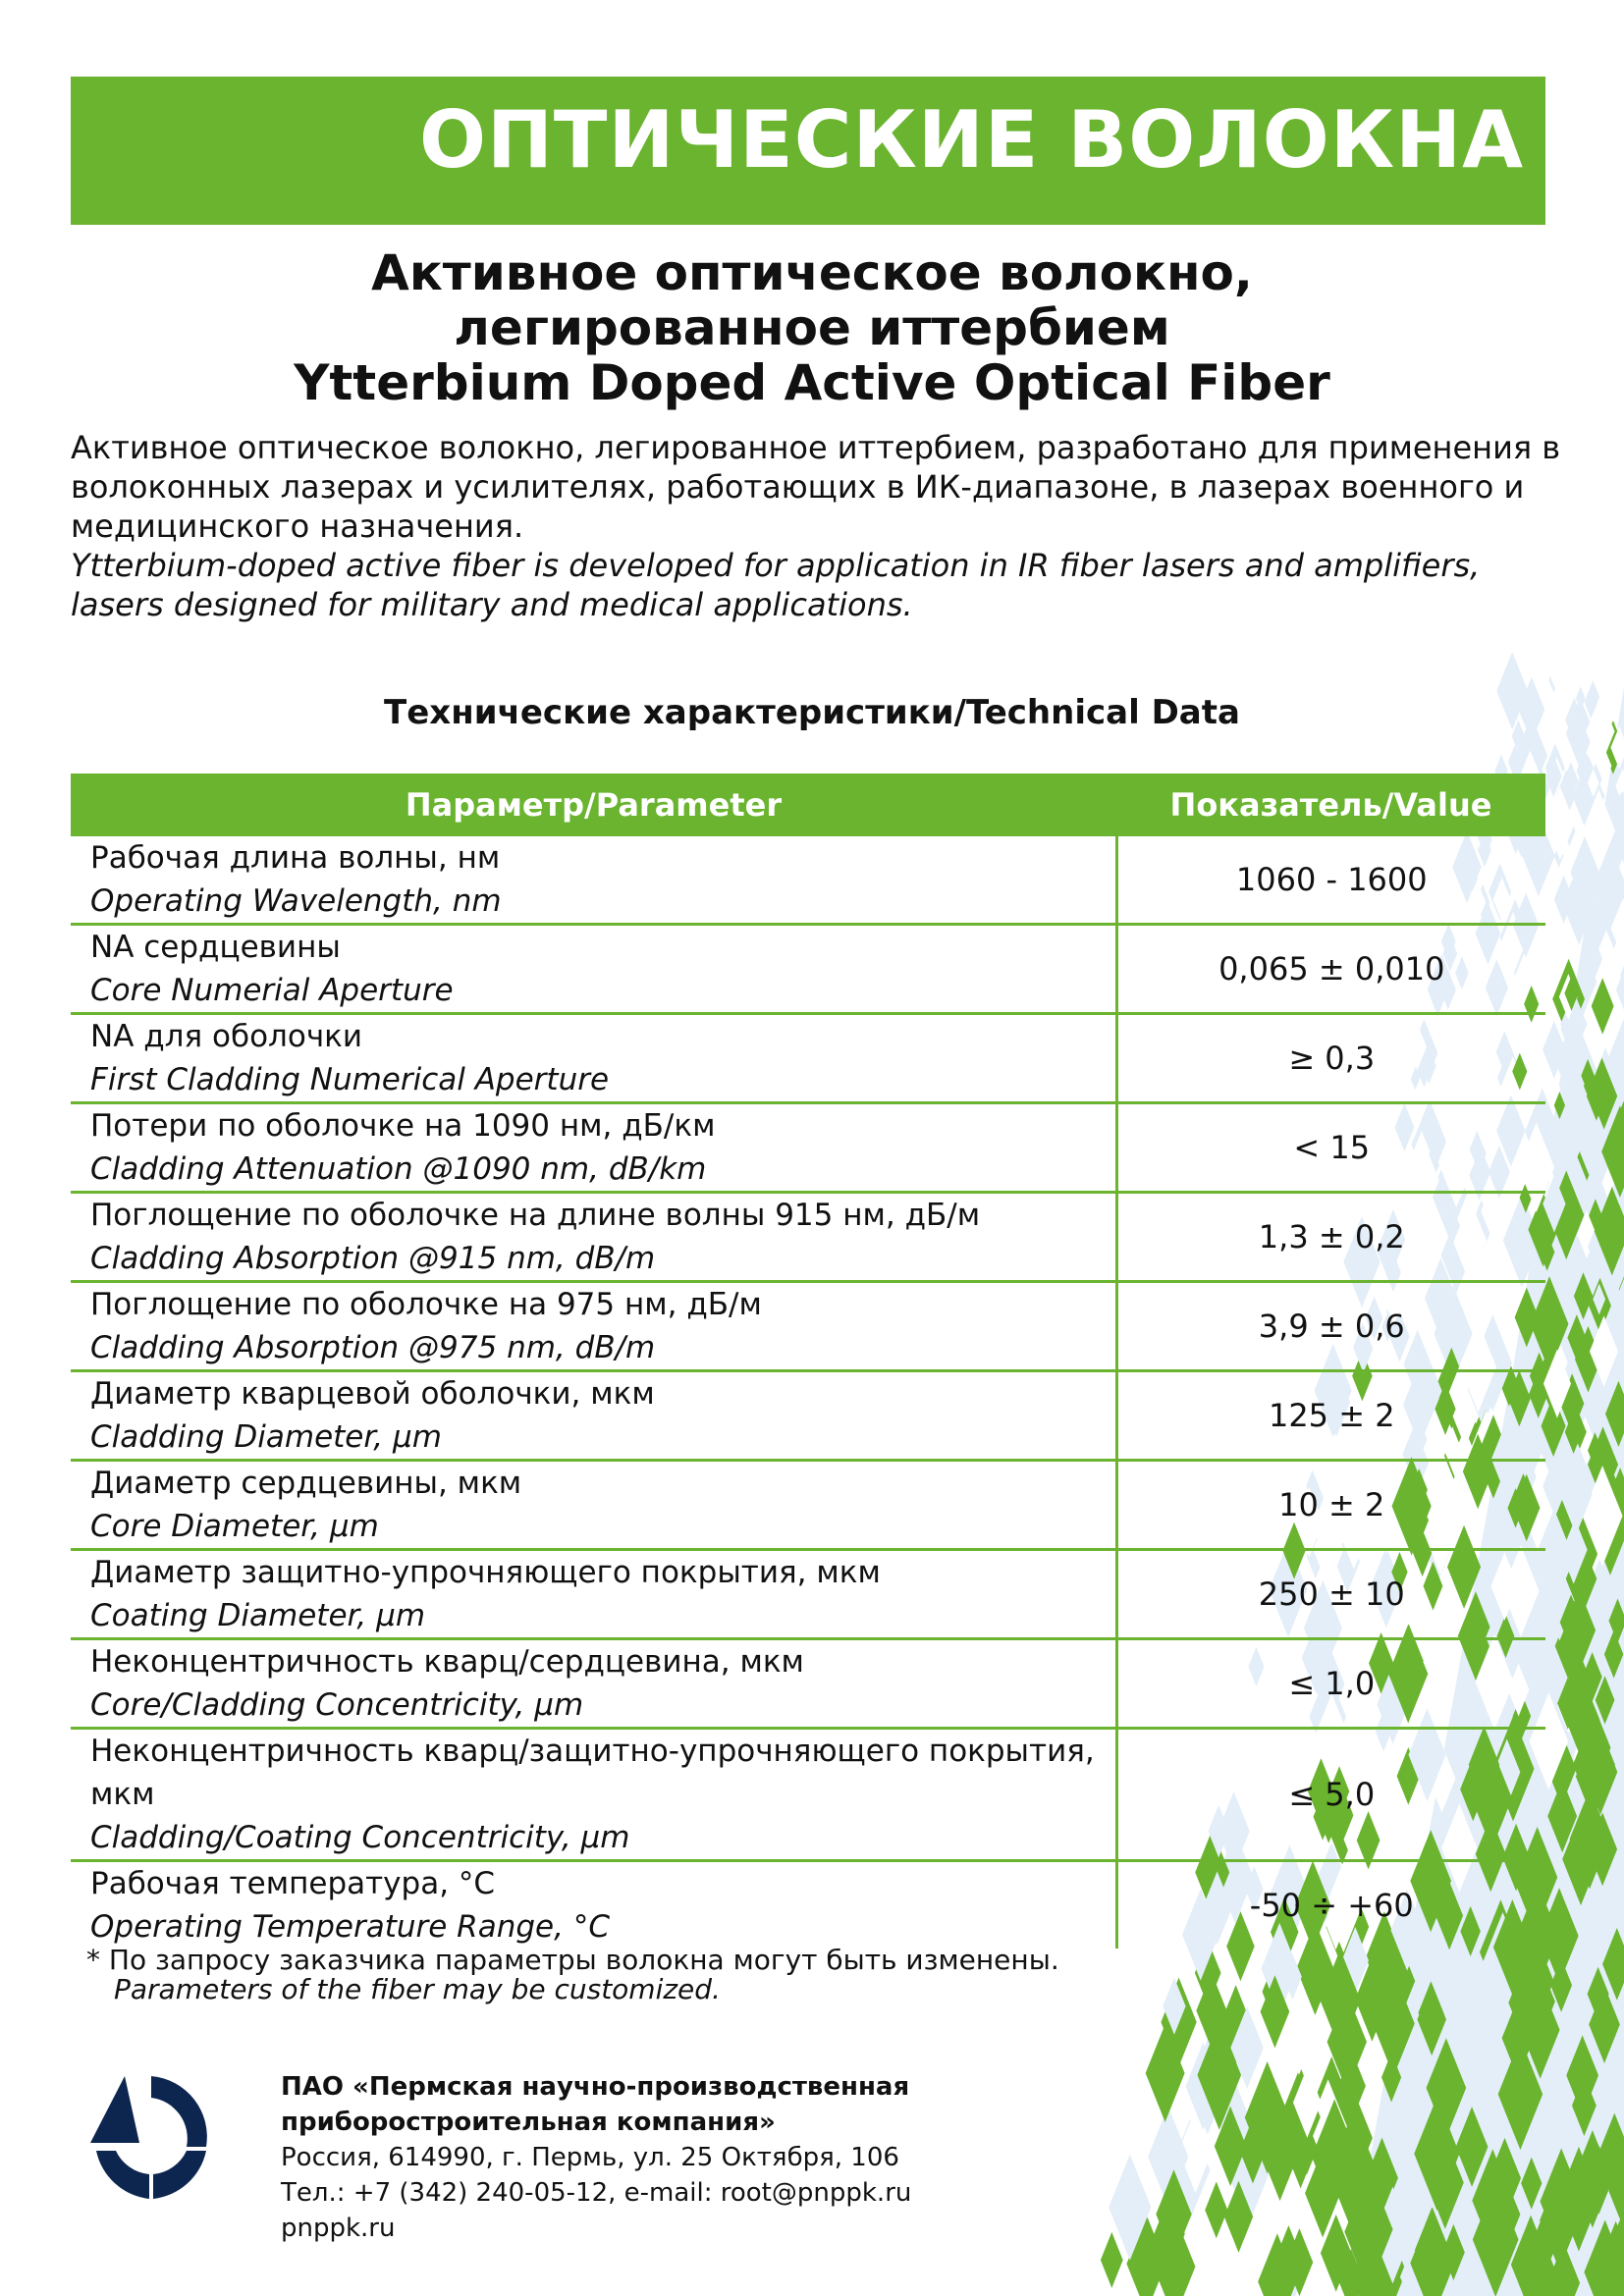 The image size is (1624, 2296). I want to click on parameter-en: Cladding Diameter, µm, so click(266, 1437).